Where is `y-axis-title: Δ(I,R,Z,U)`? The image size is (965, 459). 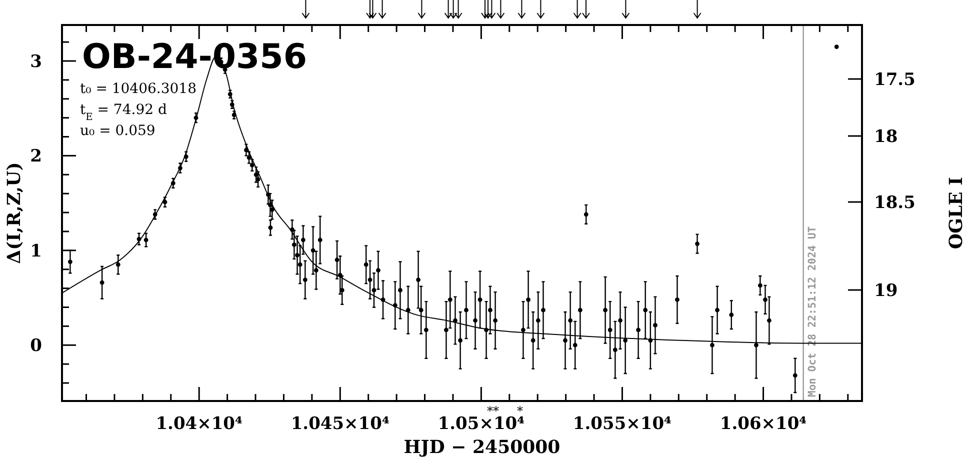
y-axis-title: Δ(I,R,Z,U) is located at coordinates (14, 213).